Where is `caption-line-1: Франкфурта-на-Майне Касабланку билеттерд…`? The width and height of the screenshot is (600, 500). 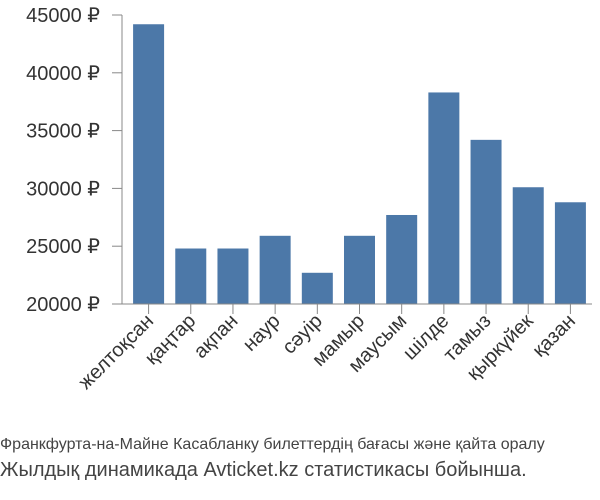 caption-line-1: Франкфурта-на-Майне Касабланку билеттерд… is located at coordinates (272, 444).